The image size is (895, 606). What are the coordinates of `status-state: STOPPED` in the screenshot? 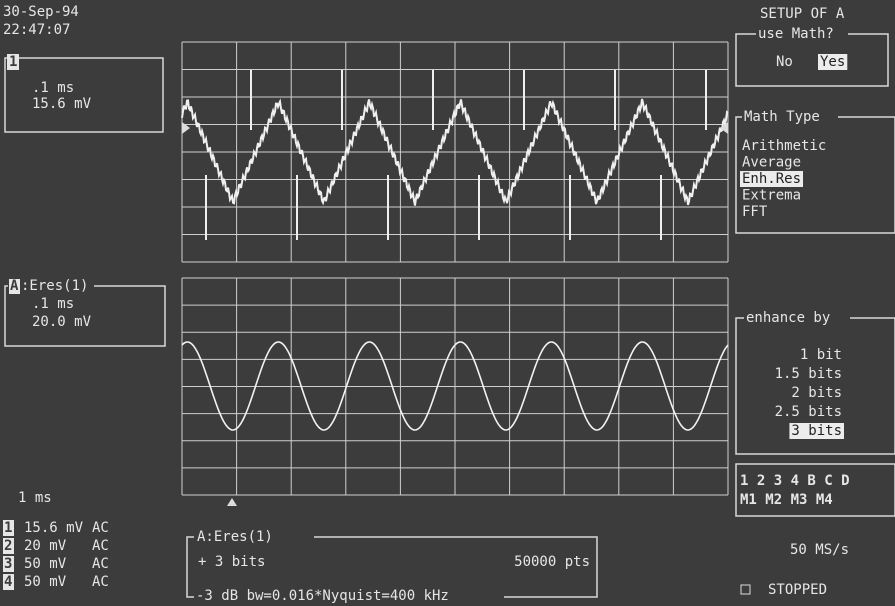 It's located at (797, 590).